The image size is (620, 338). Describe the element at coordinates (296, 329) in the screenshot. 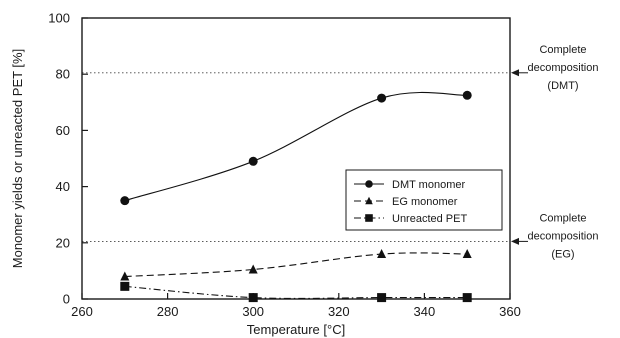

I see `x-axis-label: Temperature [°C]` at that location.